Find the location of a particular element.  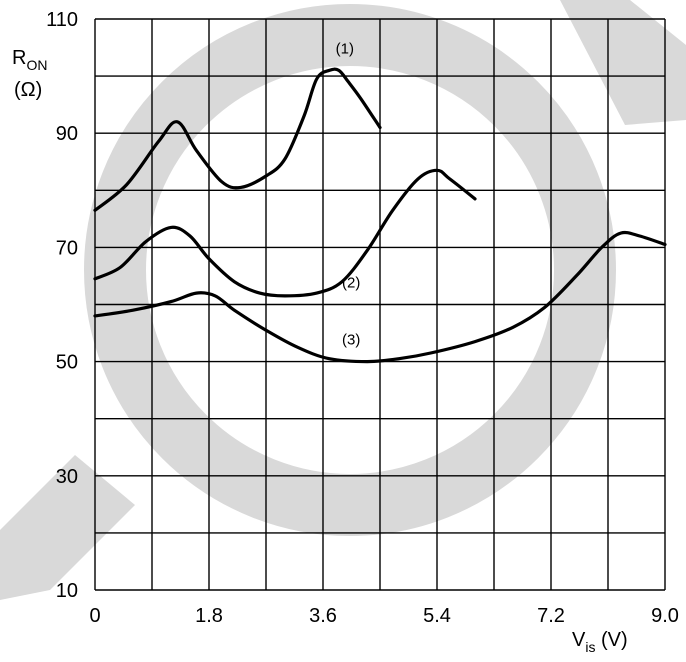

y-tick-label: 50 is located at coordinates (67, 363).